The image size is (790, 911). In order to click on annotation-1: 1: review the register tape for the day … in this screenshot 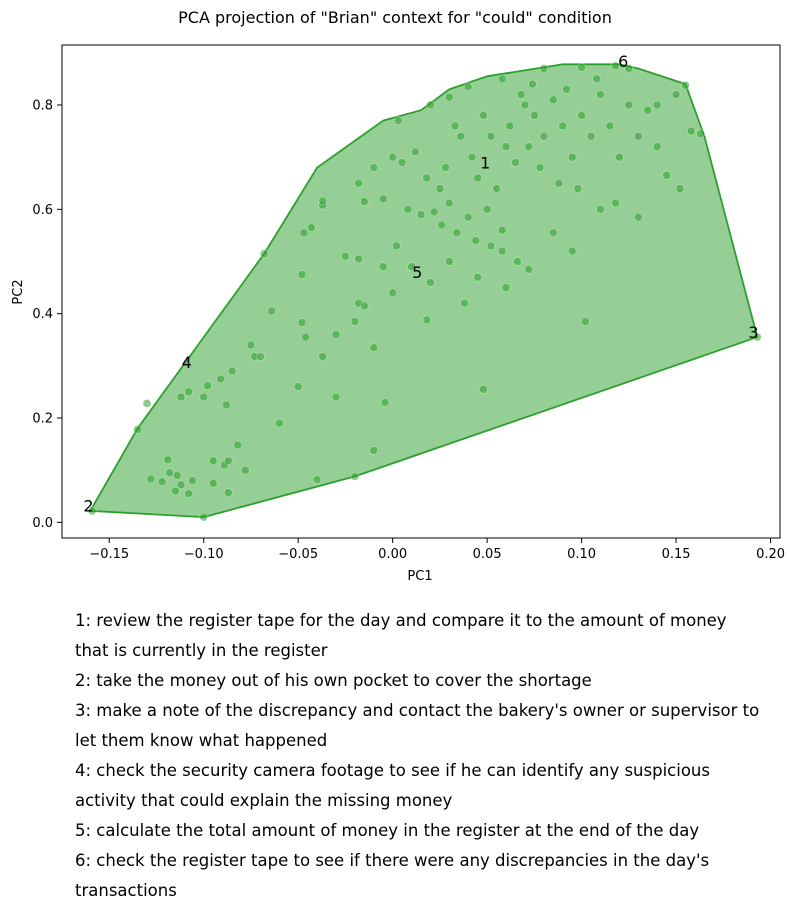, I will do `click(401, 635)`.